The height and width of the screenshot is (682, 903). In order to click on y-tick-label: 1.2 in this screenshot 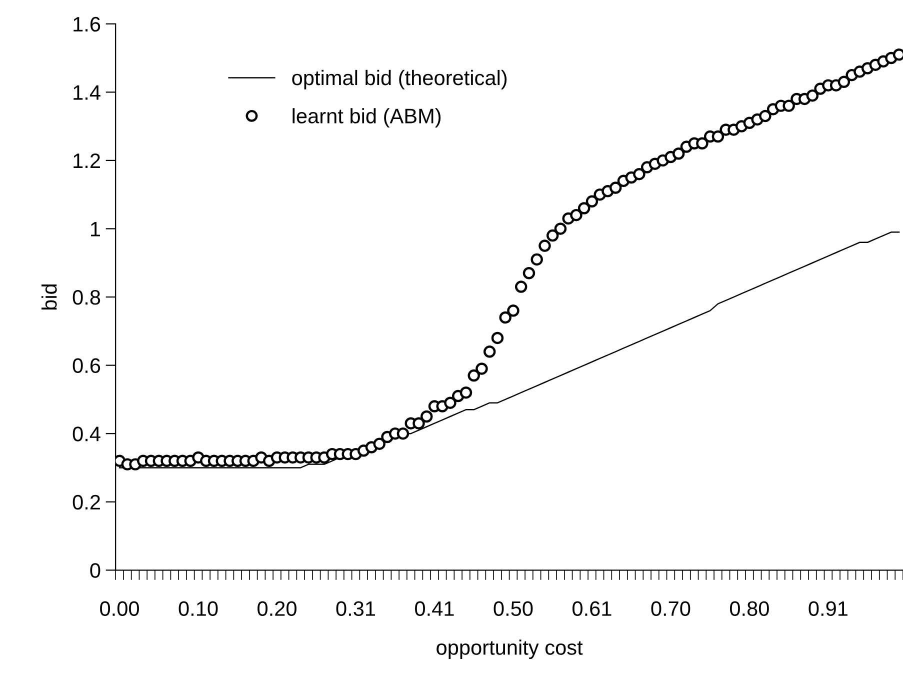, I will do `click(87, 160)`.